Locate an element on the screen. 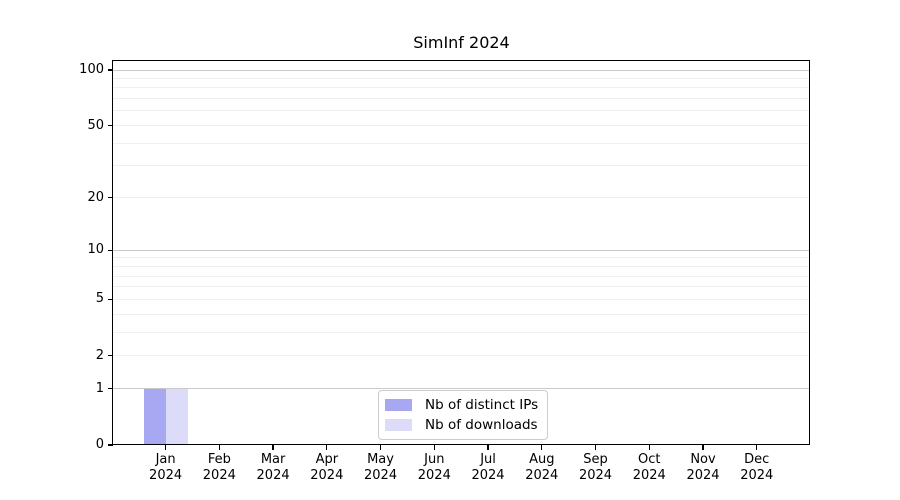 The image size is (900, 500). x-tick-label-month: Apr is located at coordinates (327, 459).